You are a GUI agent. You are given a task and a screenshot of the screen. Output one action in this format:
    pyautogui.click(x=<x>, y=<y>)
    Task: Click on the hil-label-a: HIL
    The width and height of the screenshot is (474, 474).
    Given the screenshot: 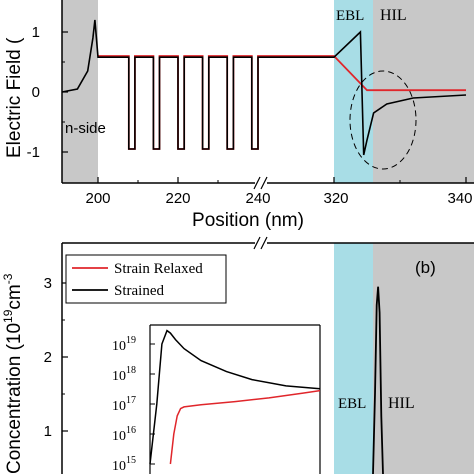 What is the action you would take?
    pyautogui.click(x=393, y=15)
    